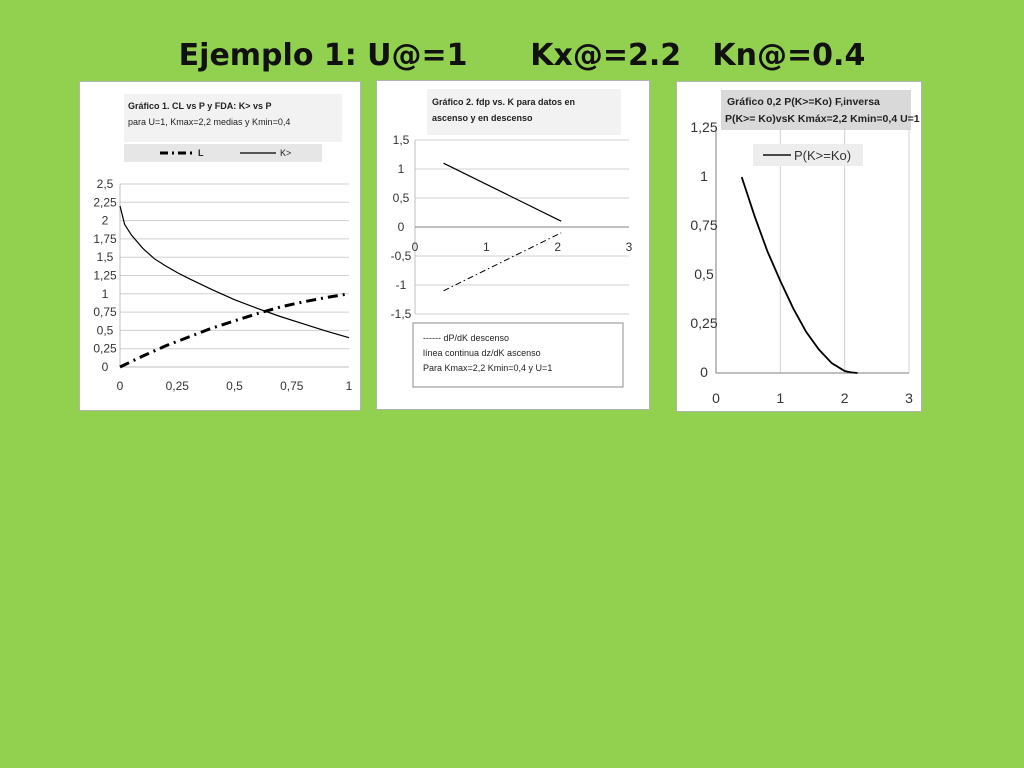 This screenshot has height=768, width=1024. Describe the element at coordinates (234, 330) in the screenshot. I see `series-line-l` at that location.